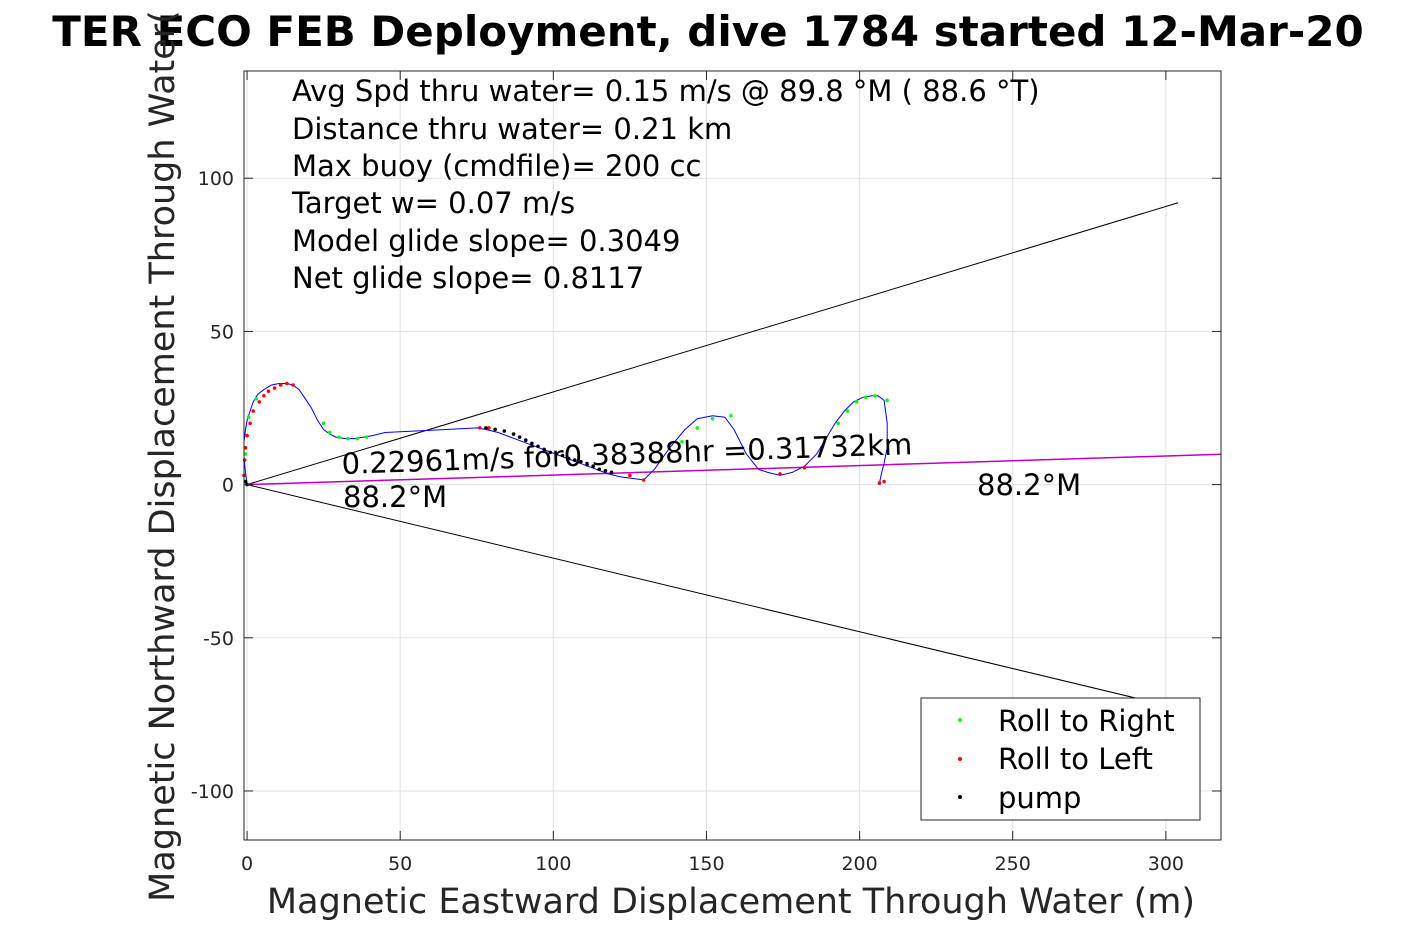 The width and height of the screenshot is (1417, 945). Describe the element at coordinates (228, 486) in the screenshot. I see `y-tick-label: 0` at that location.